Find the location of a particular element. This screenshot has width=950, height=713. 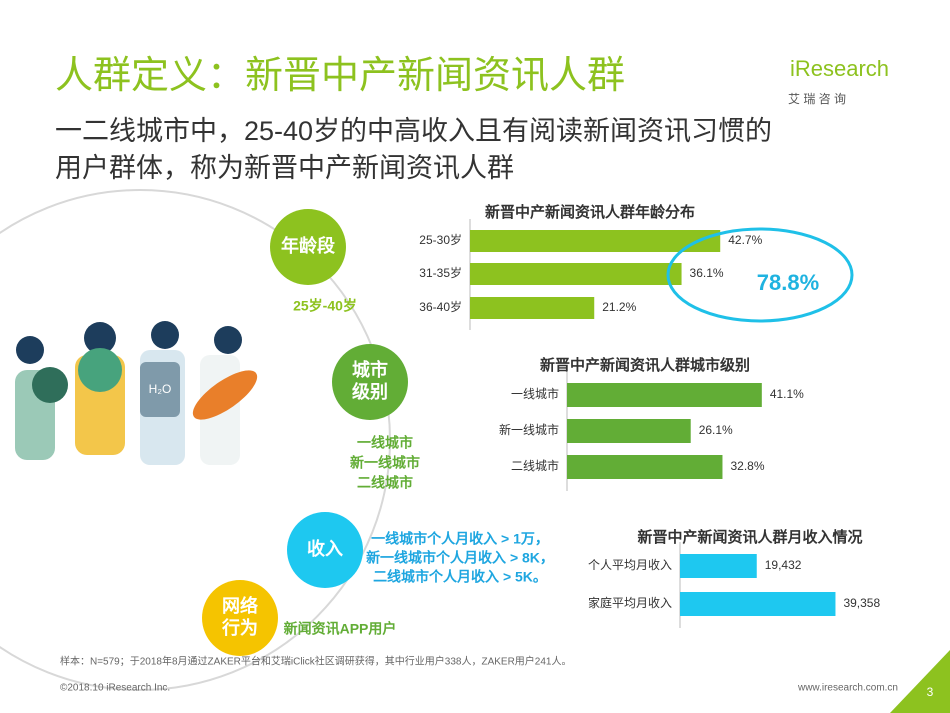

dimension-label: 网络 is located at coordinates (240, 605).